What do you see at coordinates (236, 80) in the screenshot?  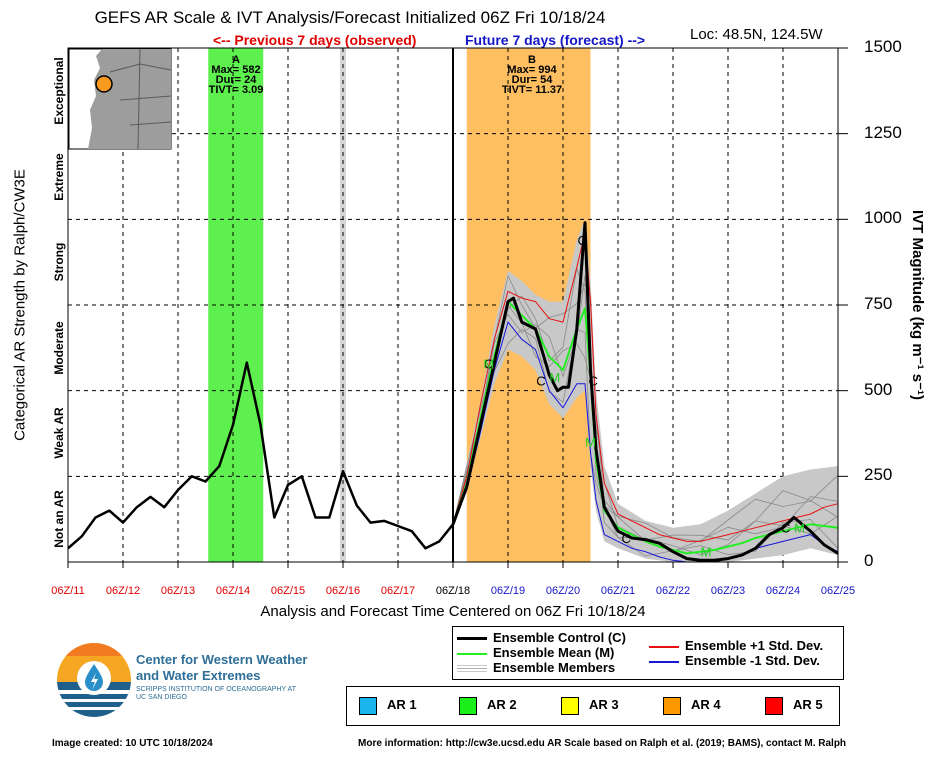 I see `ar-event-a-dur: Dur= 24` at bounding box center [236, 80].